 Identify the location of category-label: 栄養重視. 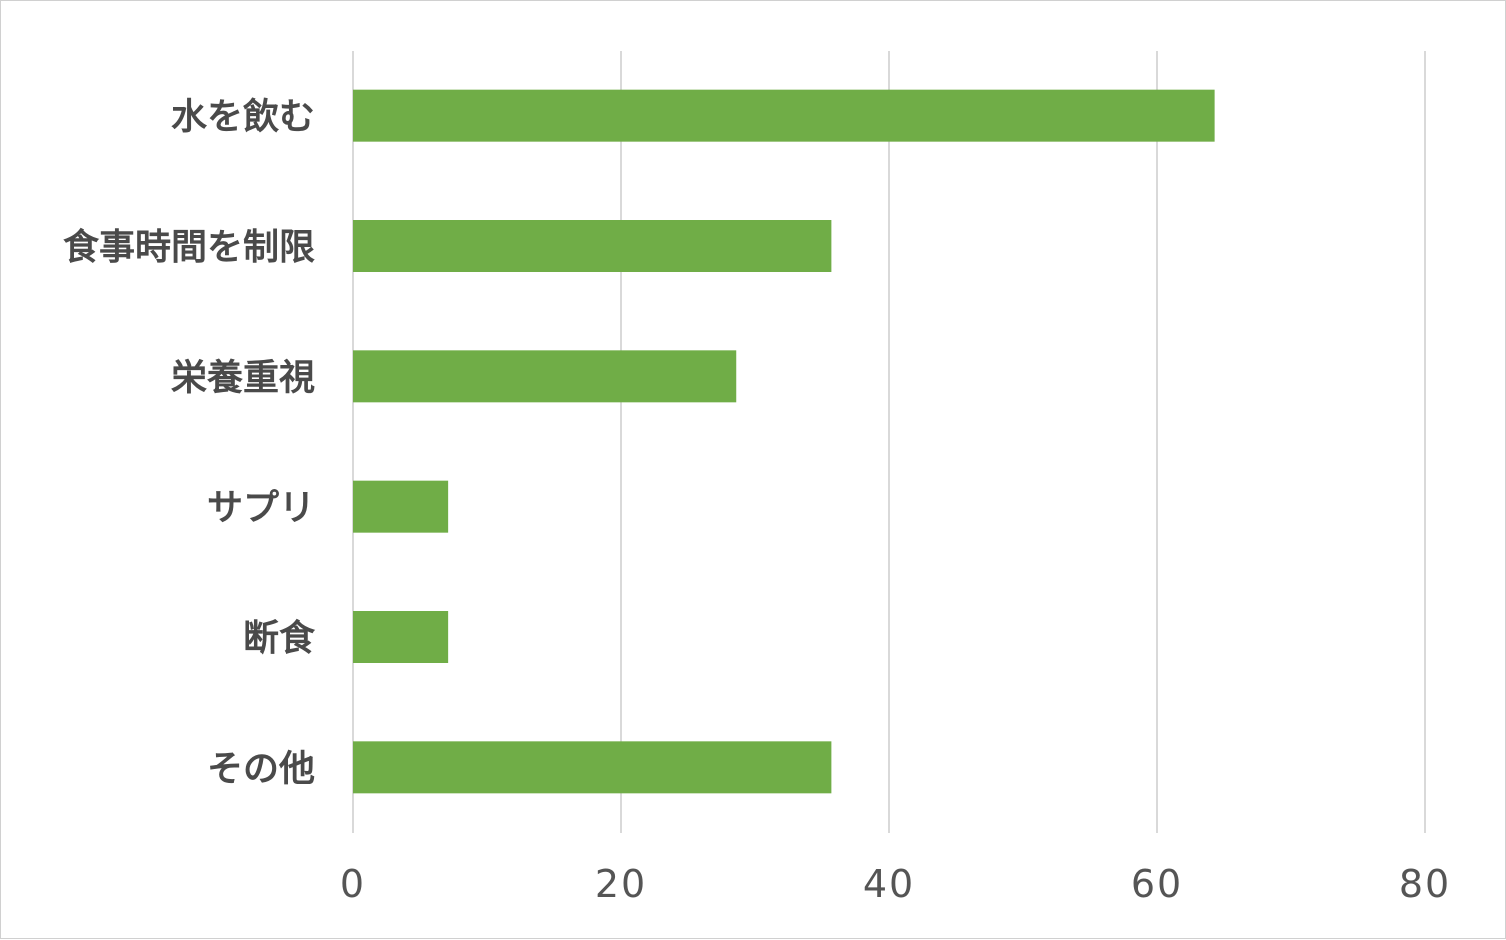
(243, 377).